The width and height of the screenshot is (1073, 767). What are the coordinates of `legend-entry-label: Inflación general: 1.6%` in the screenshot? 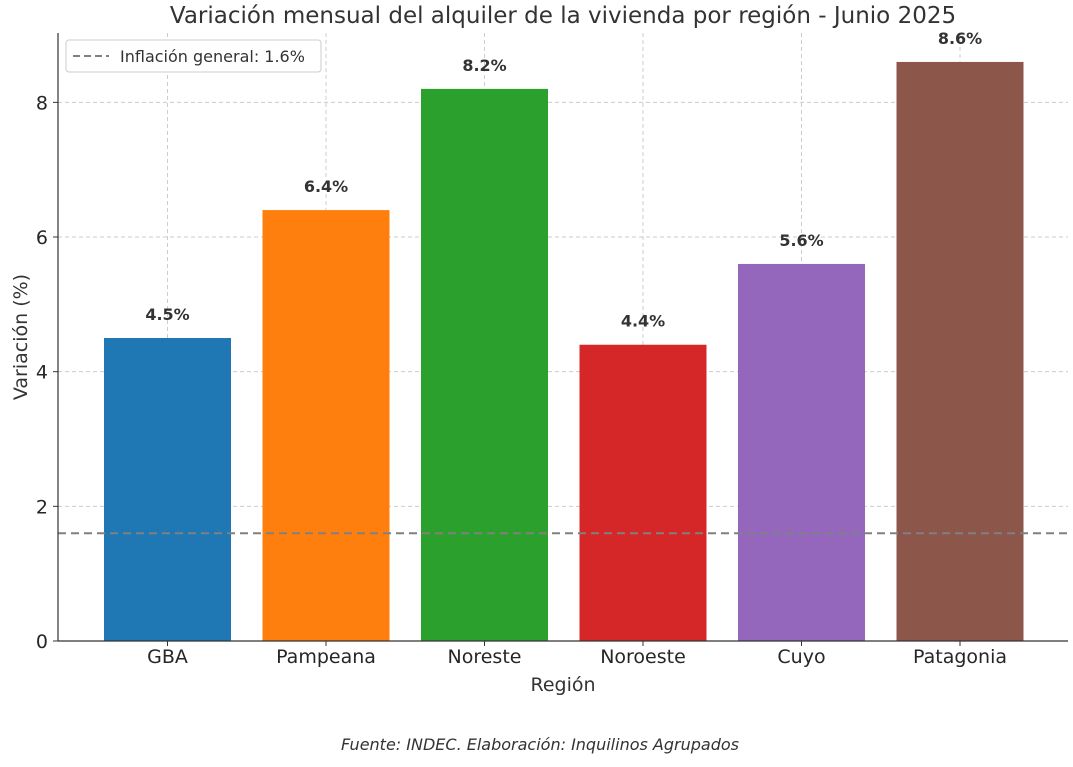 It's located at (212, 56).